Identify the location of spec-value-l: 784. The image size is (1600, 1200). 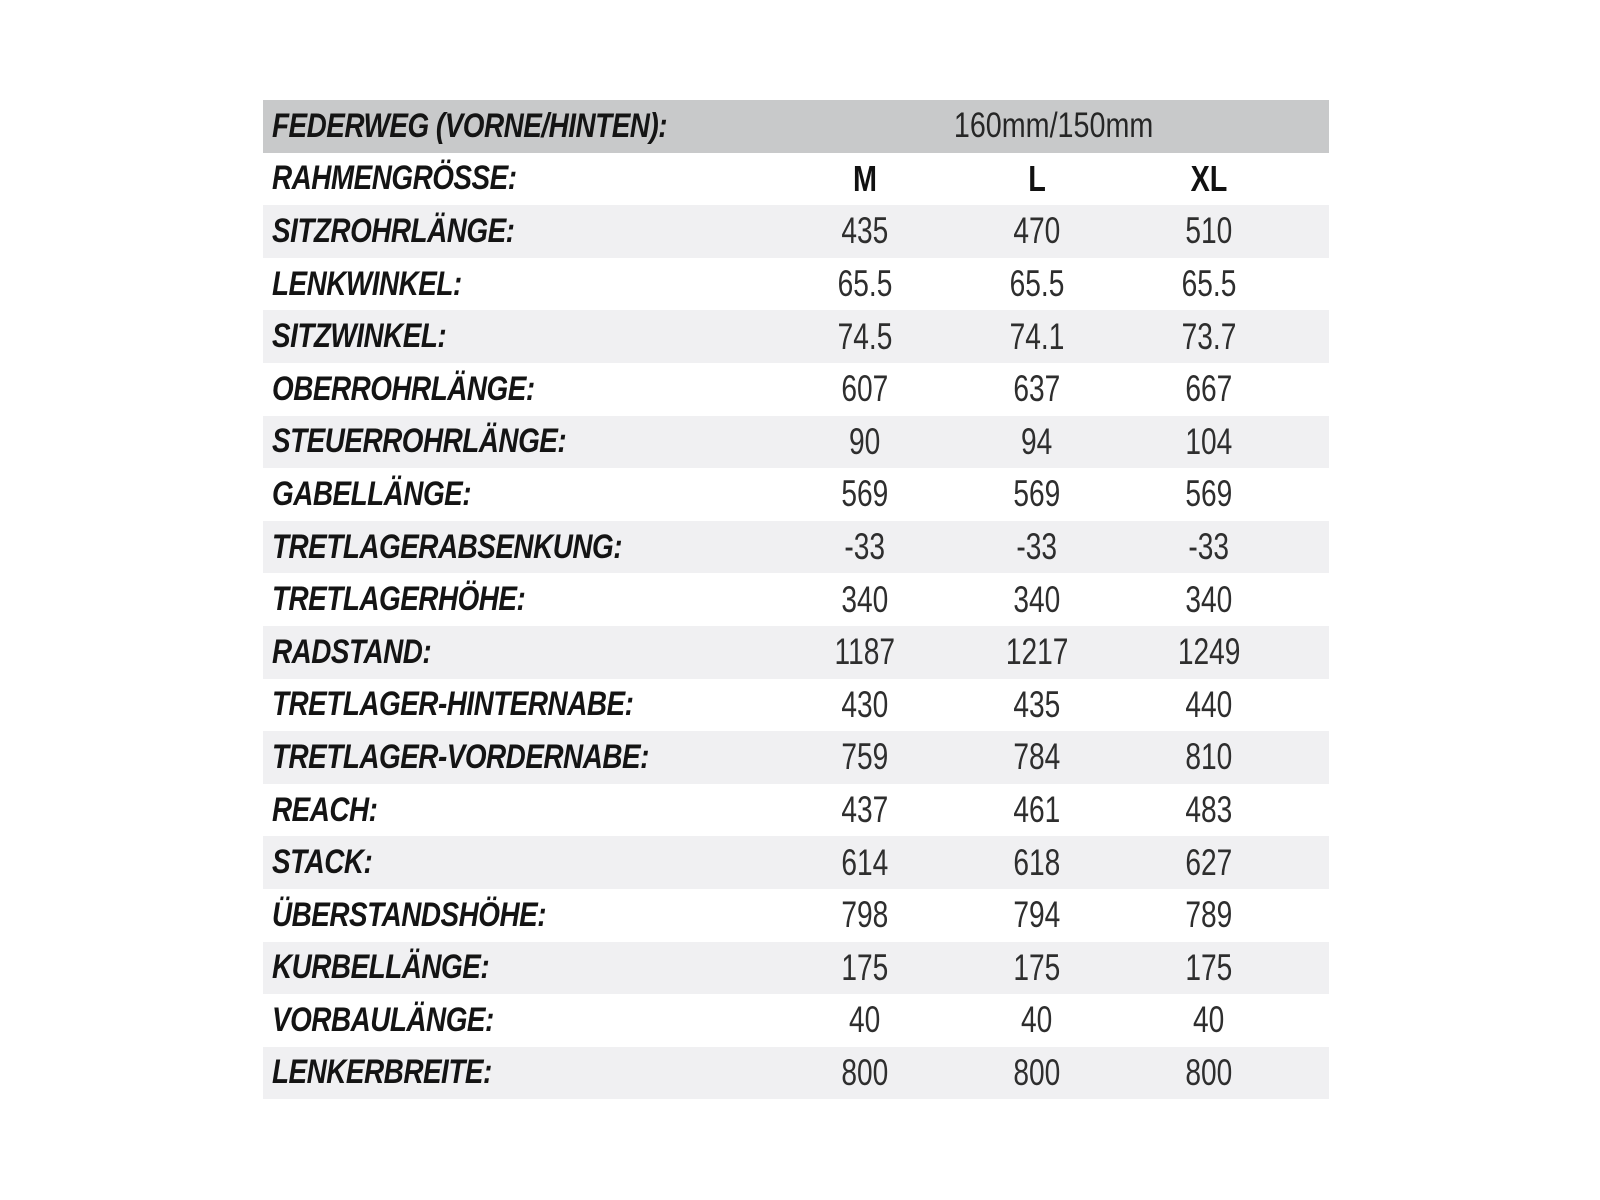
(1037, 757).